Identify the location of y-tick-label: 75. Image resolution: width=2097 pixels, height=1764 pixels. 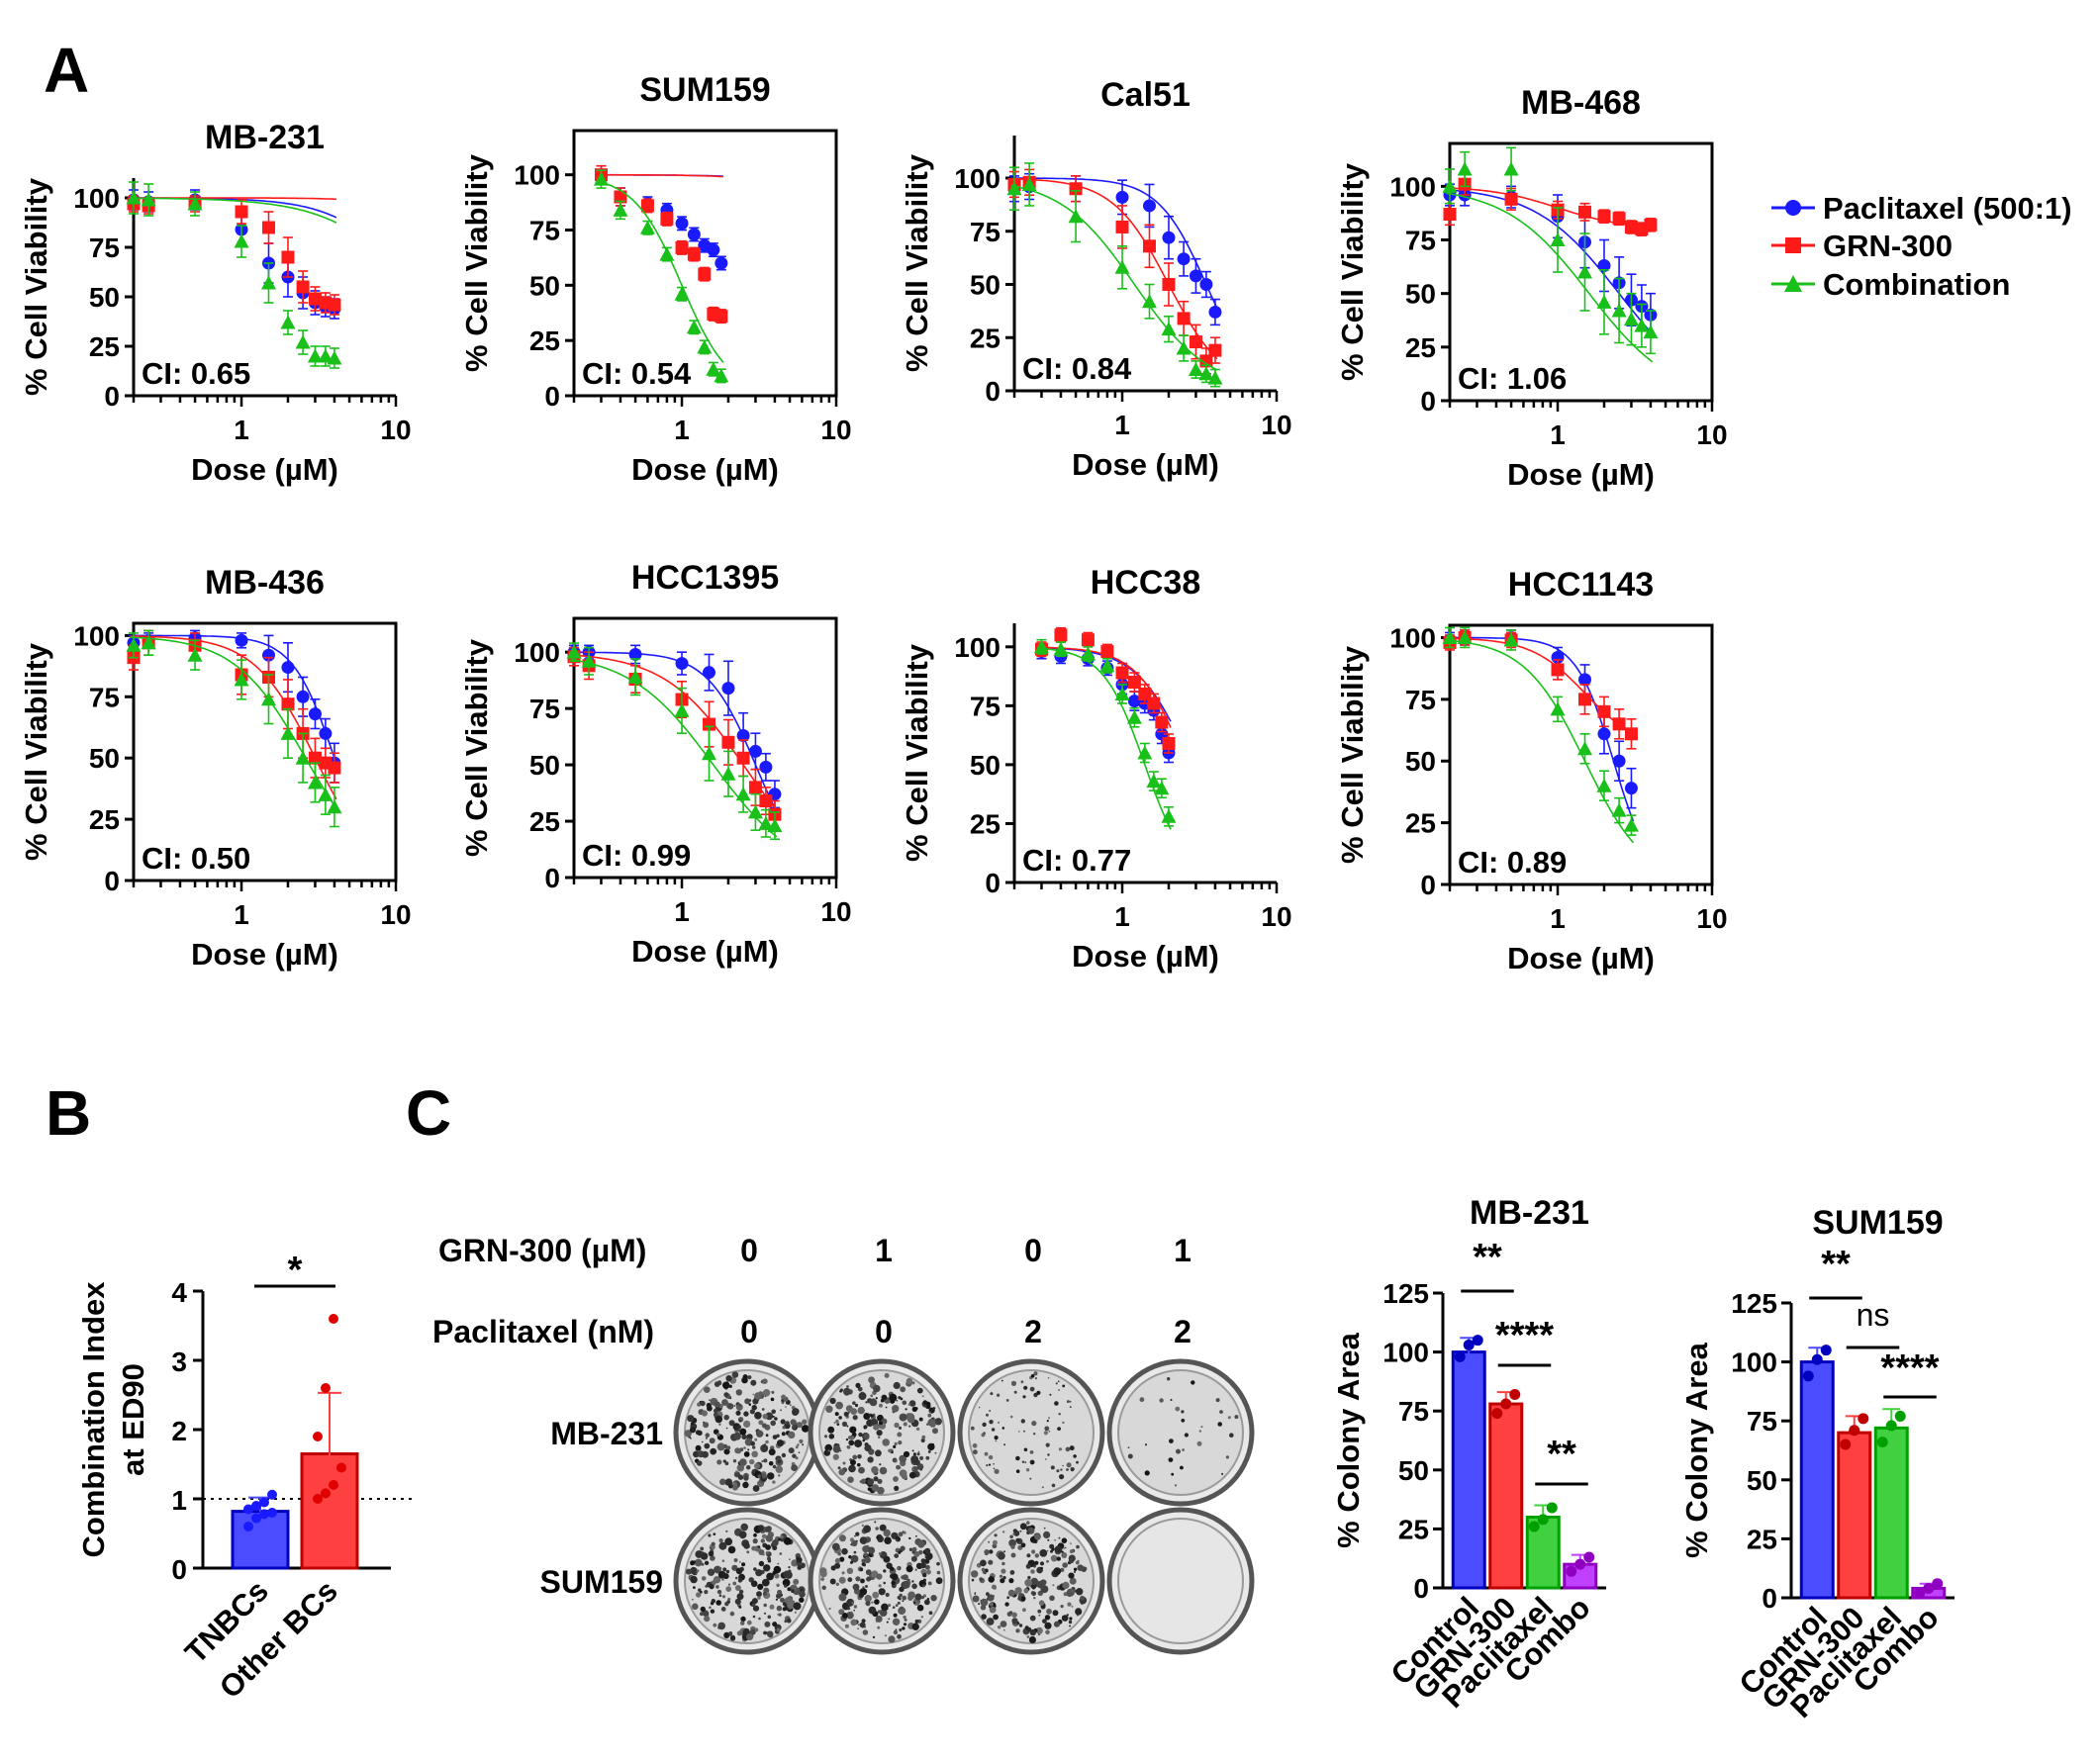
(1420, 700).